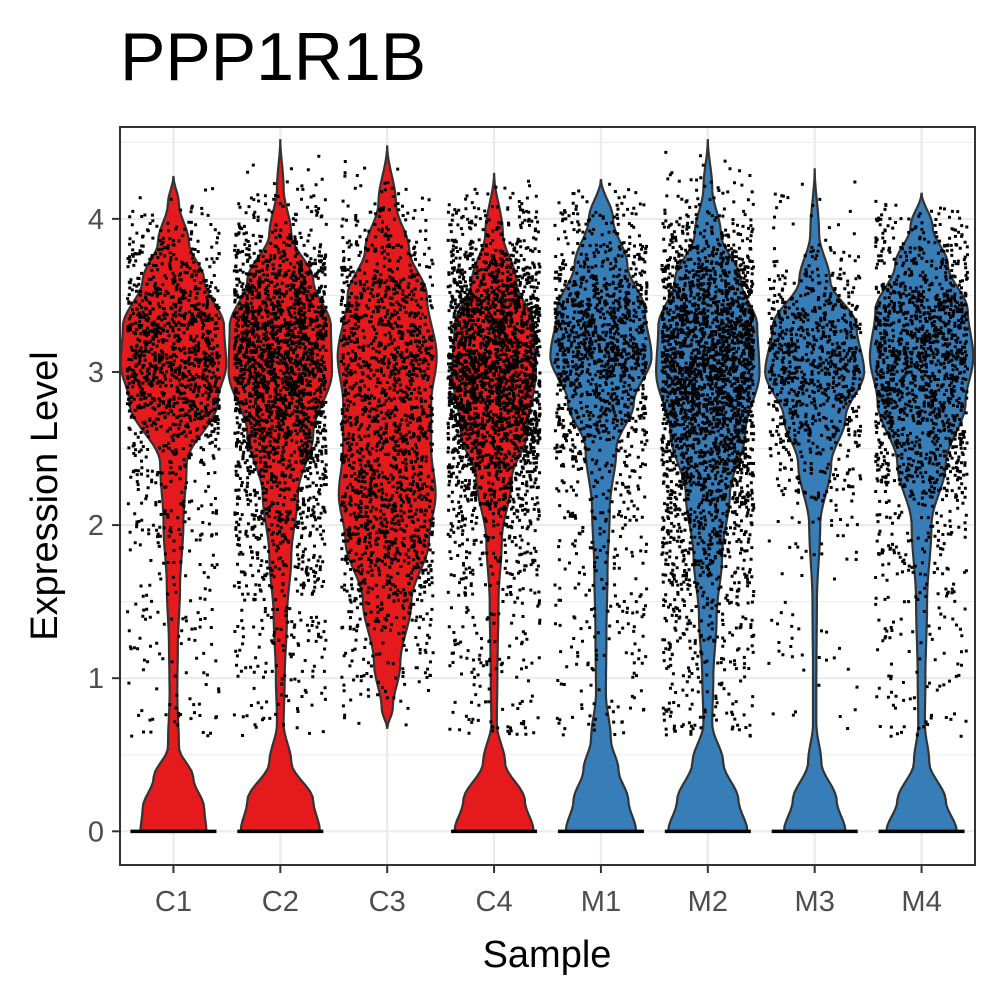 The width and height of the screenshot is (1000, 1000). I want to click on points-m2, so click(708, 444).